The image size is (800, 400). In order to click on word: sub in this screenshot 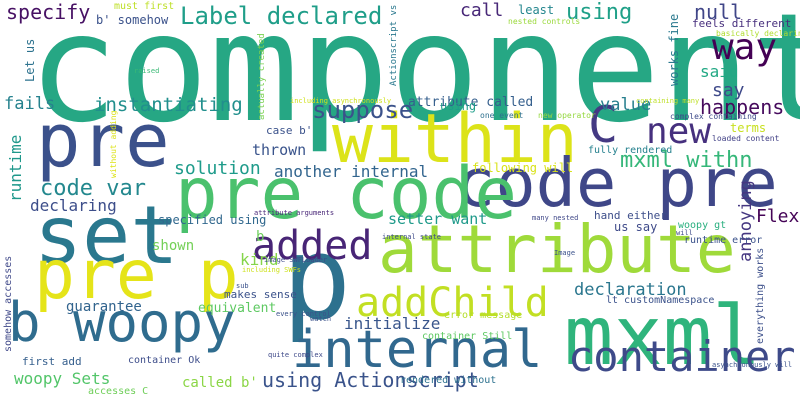, I will do `click(242, 286)`.